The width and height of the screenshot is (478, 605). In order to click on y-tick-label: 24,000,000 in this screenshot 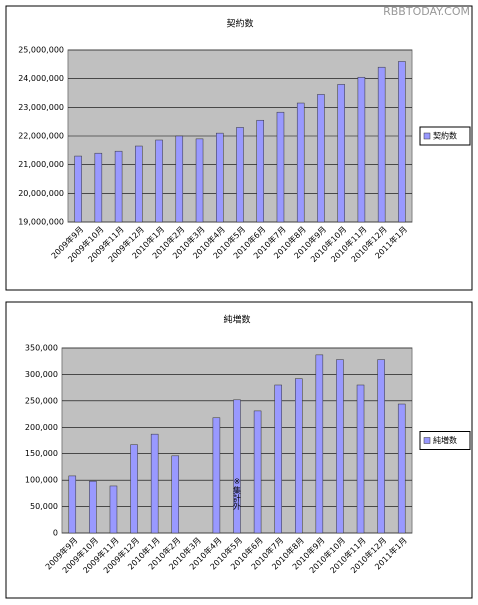, I will do `click(41, 78)`.